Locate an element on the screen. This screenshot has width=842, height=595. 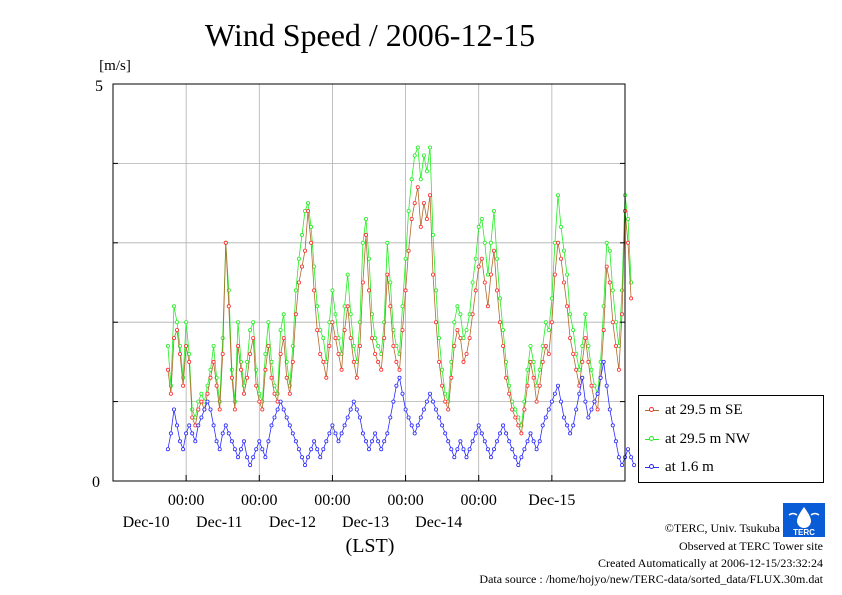
x-tick-date: Dec-14 is located at coordinates (438, 522).